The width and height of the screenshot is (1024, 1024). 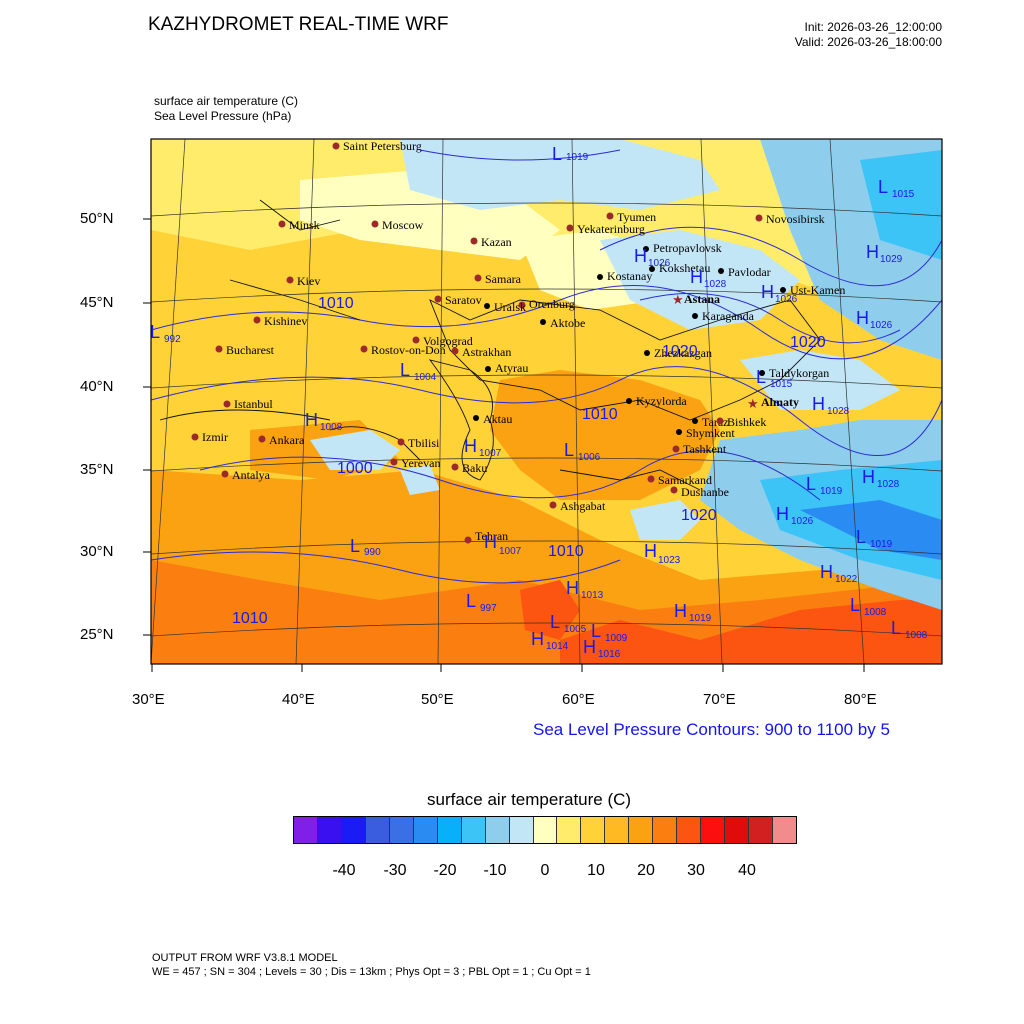 I want to click on svg-text: Tyumen, so click(x=636, y=217).